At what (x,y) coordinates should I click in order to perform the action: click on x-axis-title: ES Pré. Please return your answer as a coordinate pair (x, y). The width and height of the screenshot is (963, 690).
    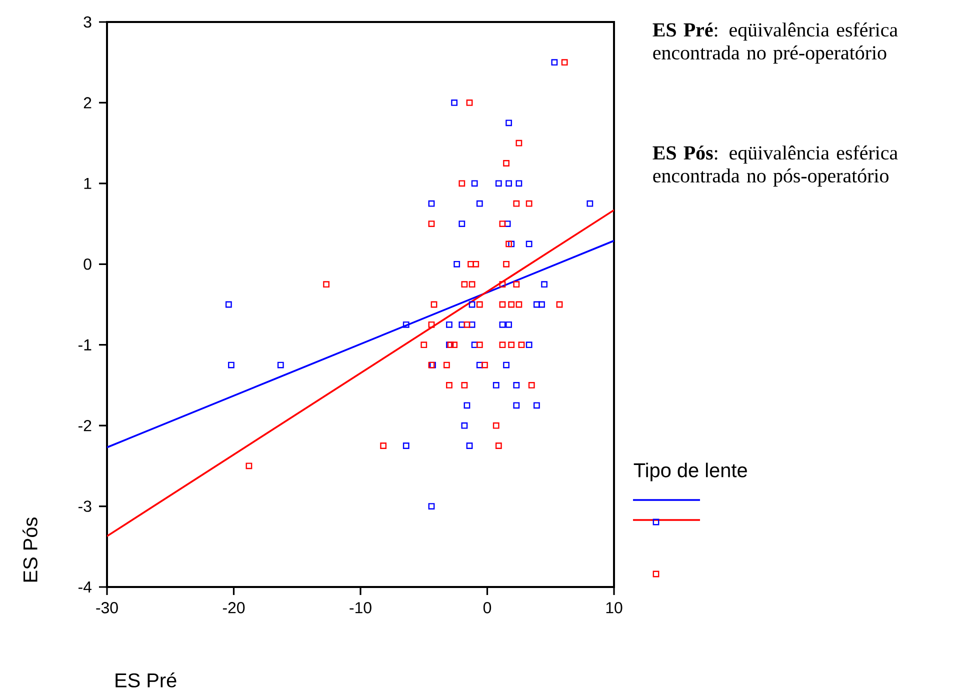
    Looking at the image, I should click on (146, 680).